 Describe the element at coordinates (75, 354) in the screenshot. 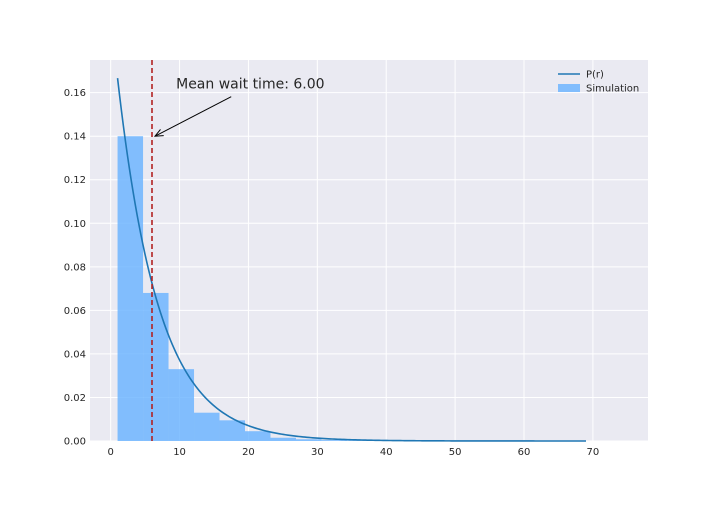

I see `y-tick-label: 0.04` at that location.